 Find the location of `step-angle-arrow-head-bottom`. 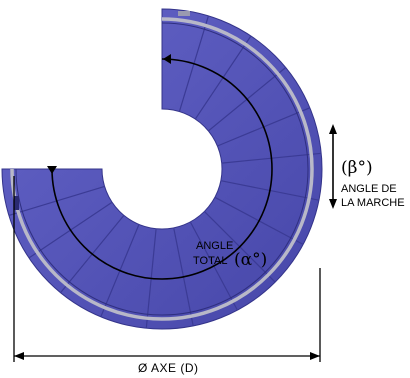

step-angle-arrow-head-bottom is located at coordinates (333, 204).